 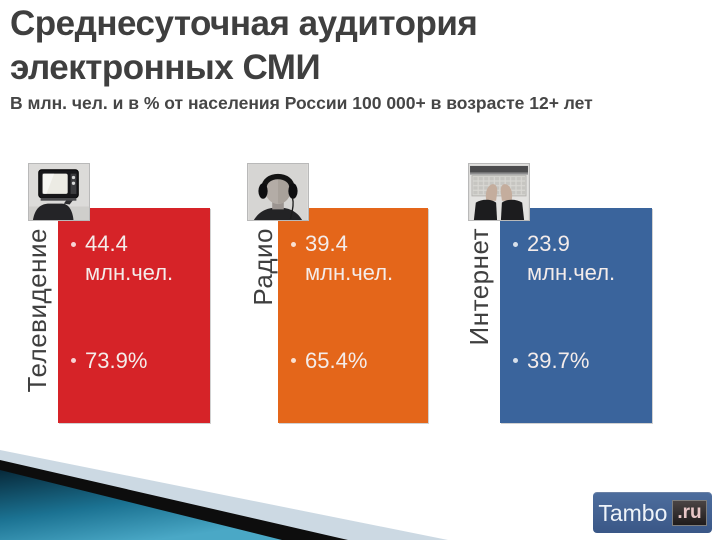 I want to click on audience-value: 23.9 млн.чел., so click(x=576, y=247).